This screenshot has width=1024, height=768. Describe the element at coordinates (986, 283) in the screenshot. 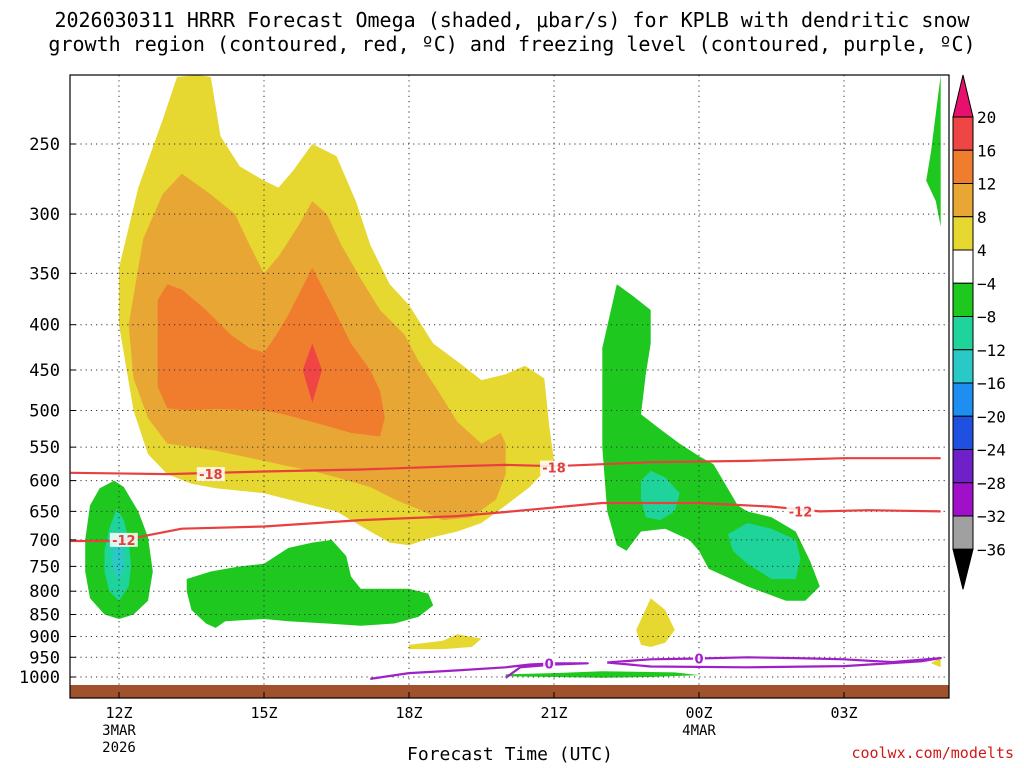

I see `colorbar-tick-5: −4` at that location.